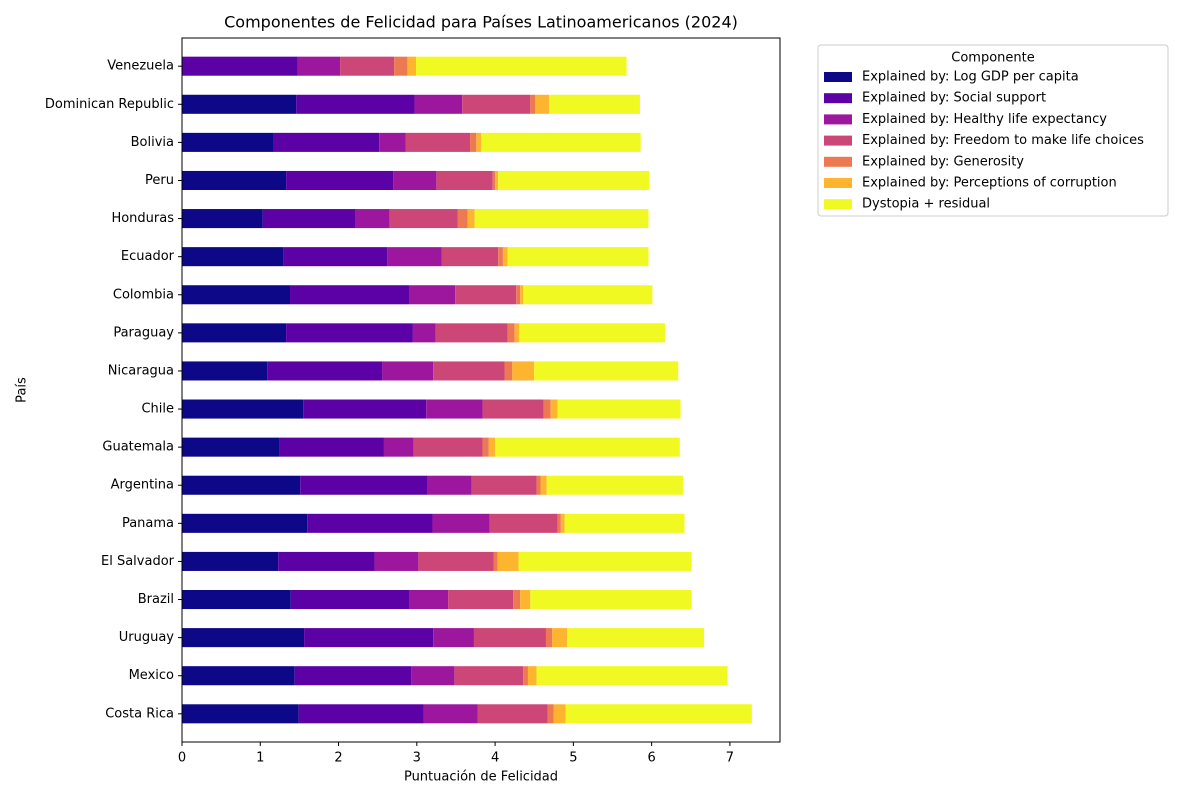  Describe the element at coordinates (141, 370) in the screenshot. I see `y-tick-label: Nicaragua` at that location.